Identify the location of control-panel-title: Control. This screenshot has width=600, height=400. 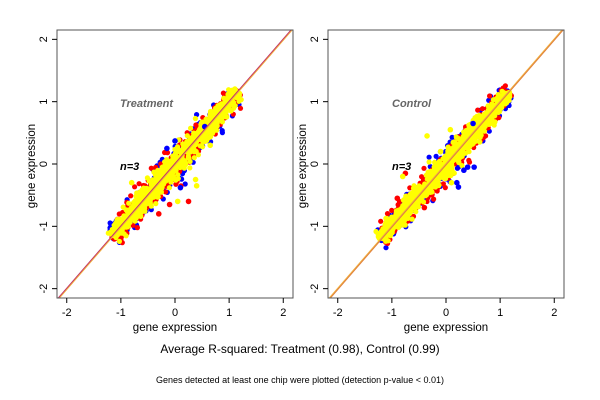
(412, 104).